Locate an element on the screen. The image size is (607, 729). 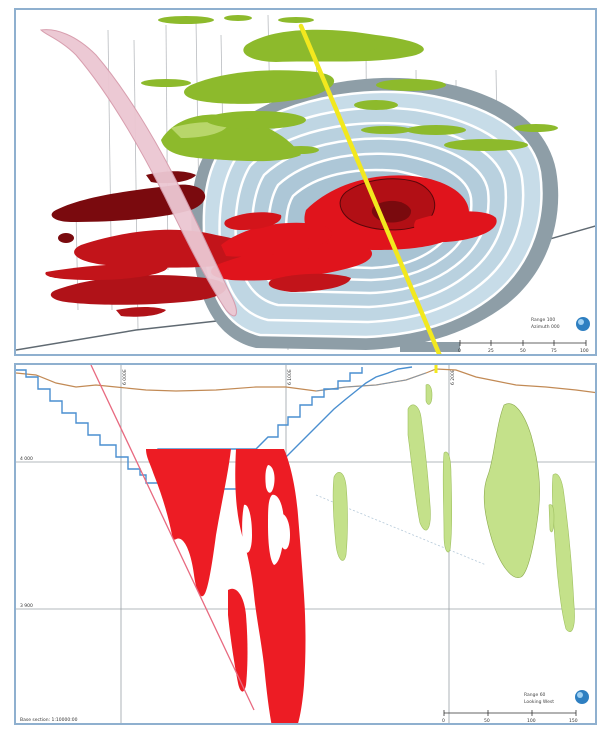
top-scale-tick: 50 is located at coordinates (523, 351).